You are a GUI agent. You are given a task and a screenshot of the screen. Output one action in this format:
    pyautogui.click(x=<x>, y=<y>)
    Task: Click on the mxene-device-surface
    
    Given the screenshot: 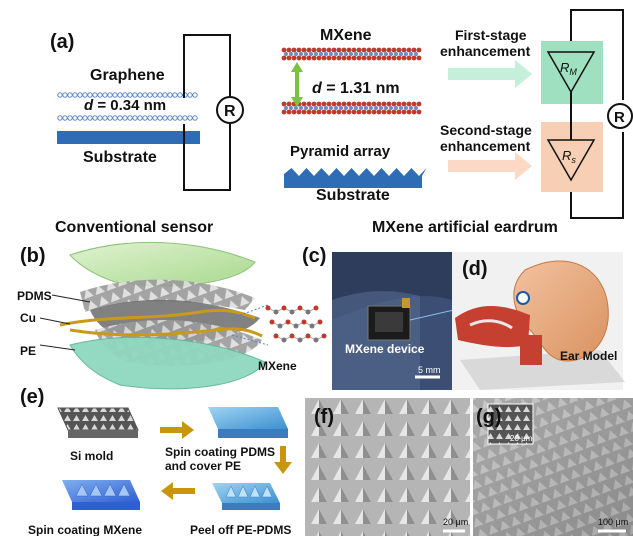 What is the action you would take?
    pyautogui.click(x=389, y=322)
    